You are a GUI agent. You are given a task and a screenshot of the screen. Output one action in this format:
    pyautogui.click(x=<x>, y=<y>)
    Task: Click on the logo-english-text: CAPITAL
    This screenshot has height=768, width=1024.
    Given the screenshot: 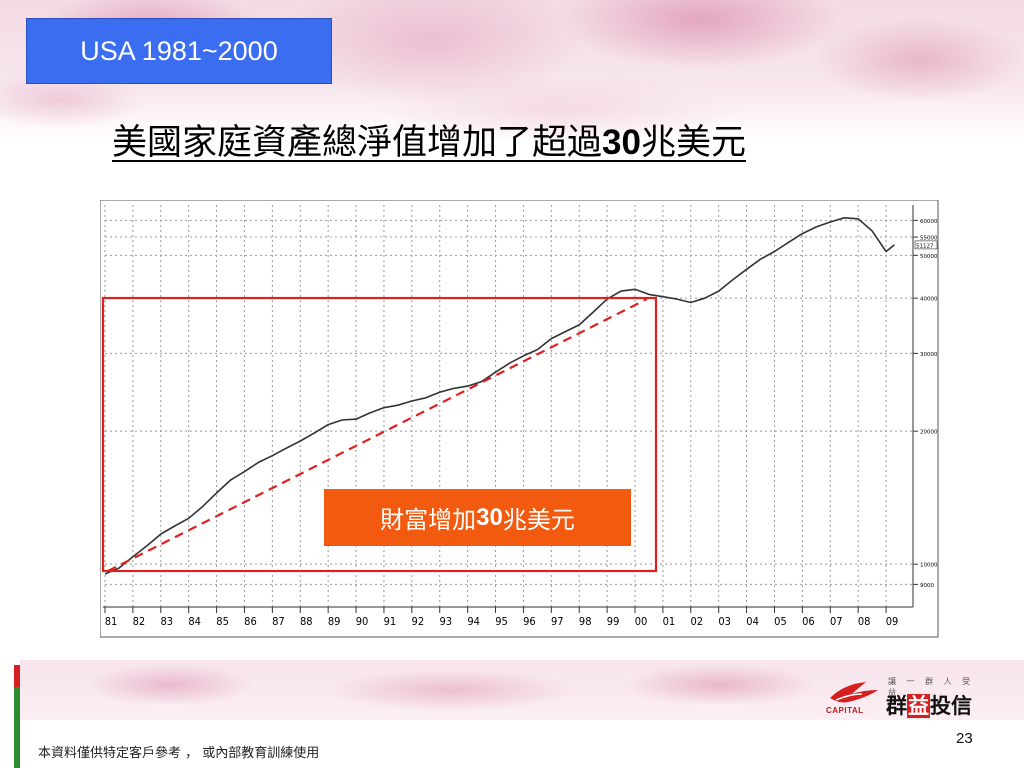 What is the action you would take?
    pyautogui.click(x=845, y=710)
    